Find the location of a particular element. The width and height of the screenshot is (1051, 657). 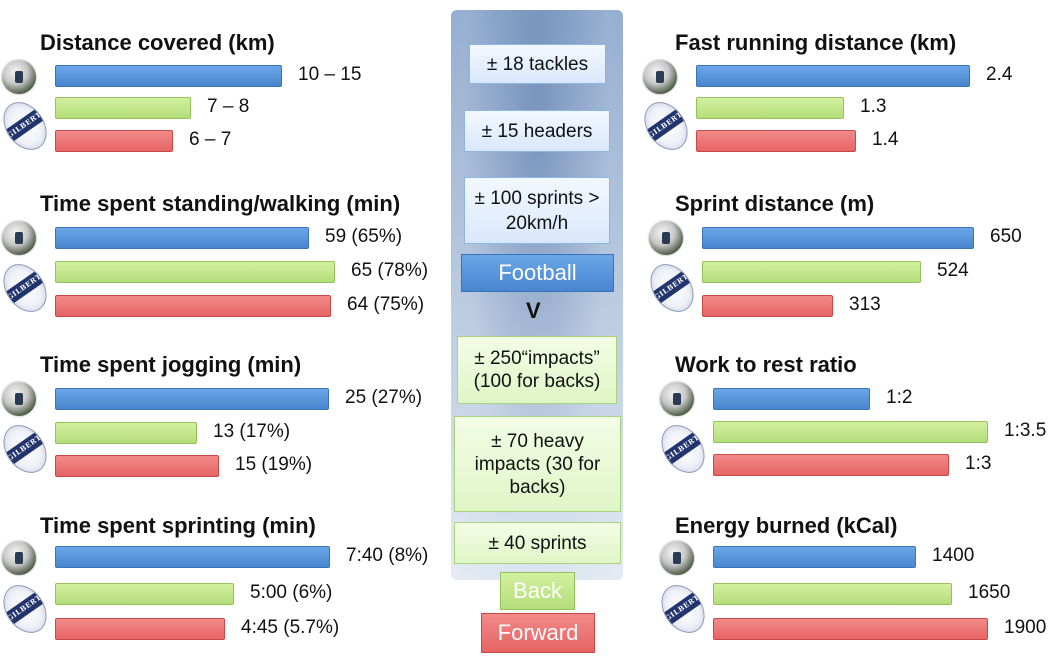

legend-back: Back is located at coordinates (537, 591).